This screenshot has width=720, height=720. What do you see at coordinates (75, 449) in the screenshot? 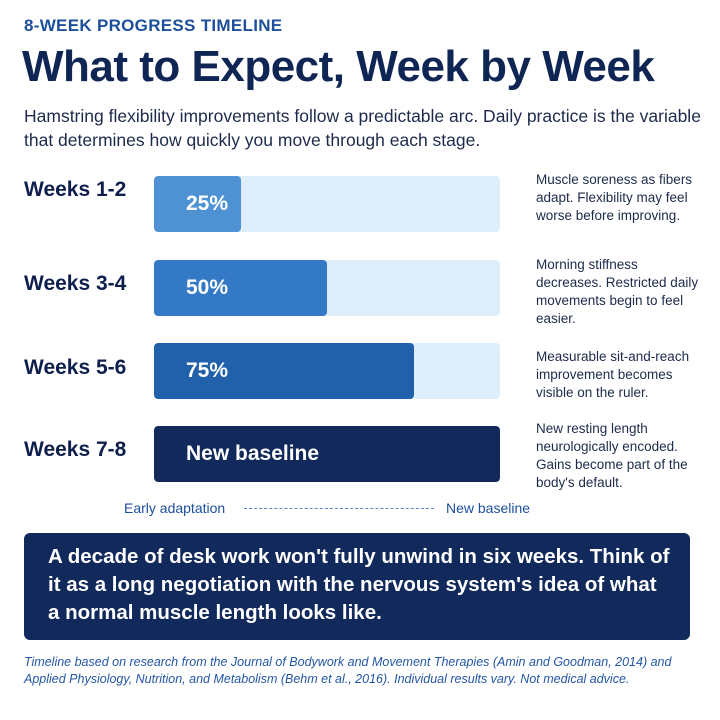
I see `row-label: Weeks 7-8` at bounding box center [75, 449].